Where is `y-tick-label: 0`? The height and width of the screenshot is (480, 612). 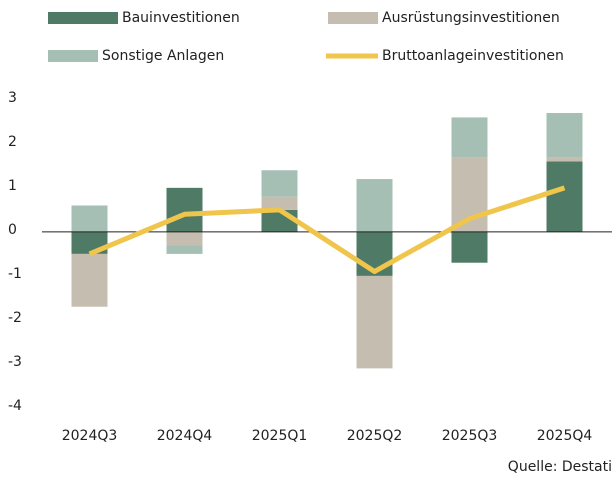
y-tick-label: 0 is located at coordinates (12, 230).